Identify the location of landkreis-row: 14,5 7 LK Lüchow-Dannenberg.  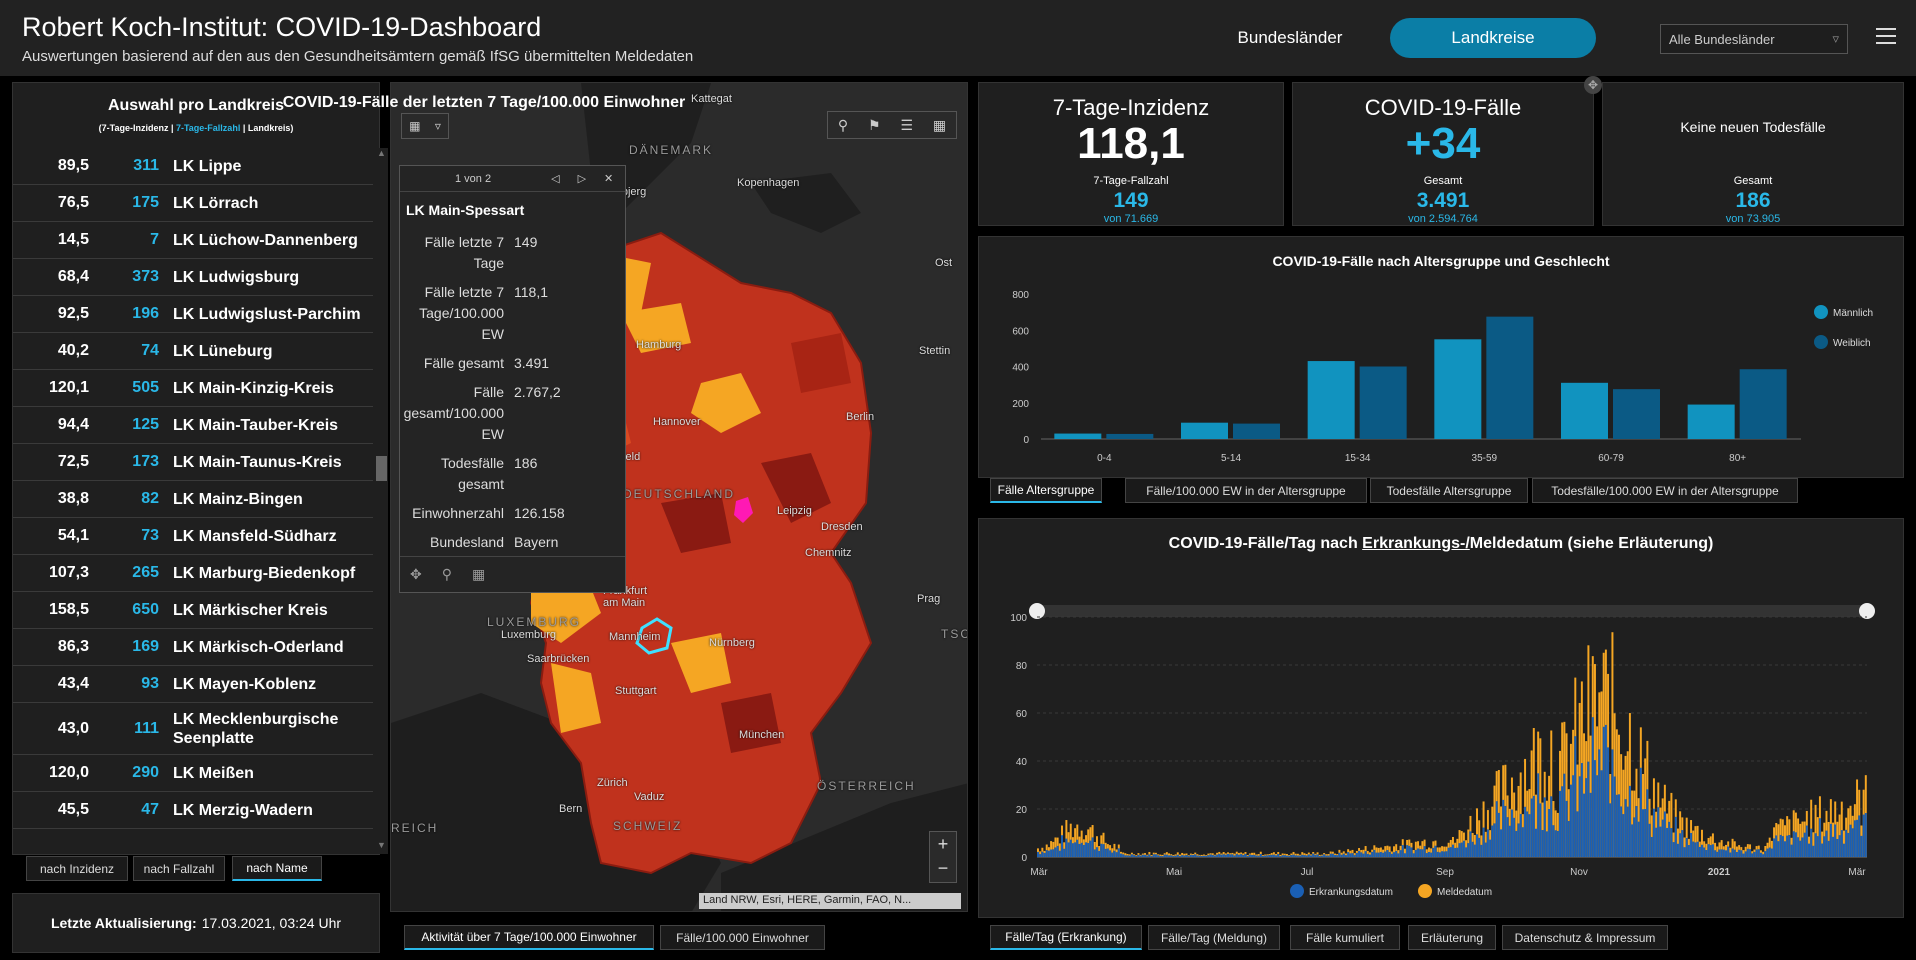
(193, 240).